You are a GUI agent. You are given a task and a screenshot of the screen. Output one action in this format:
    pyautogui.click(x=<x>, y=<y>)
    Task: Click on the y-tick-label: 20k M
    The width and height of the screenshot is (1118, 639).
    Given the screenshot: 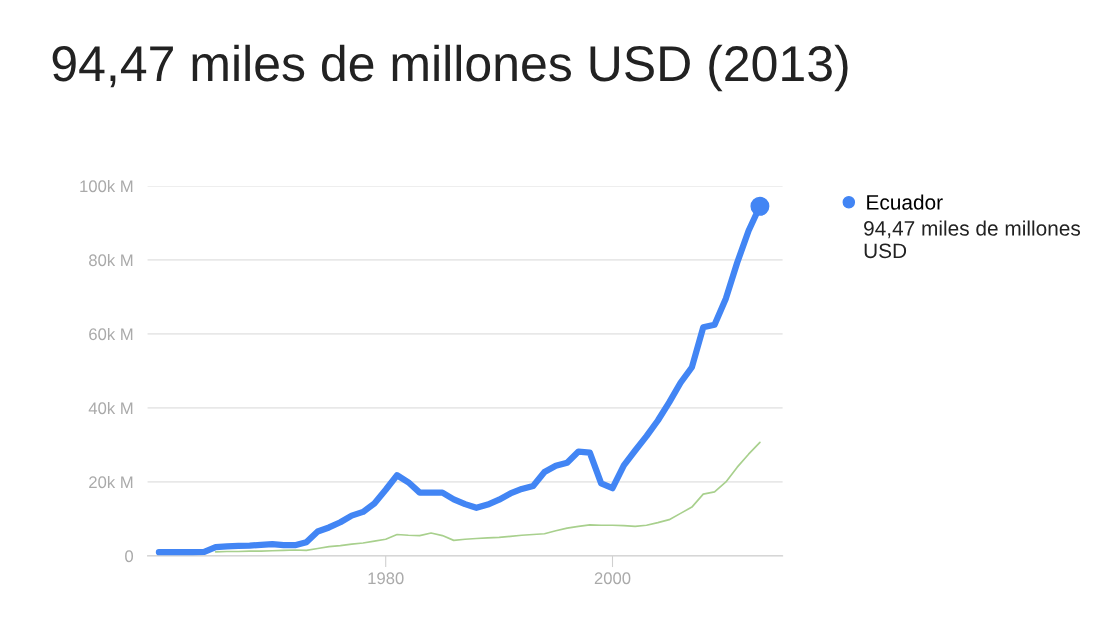 What is the action you would take?
    pyautogui.click(x=111, y=482)
    